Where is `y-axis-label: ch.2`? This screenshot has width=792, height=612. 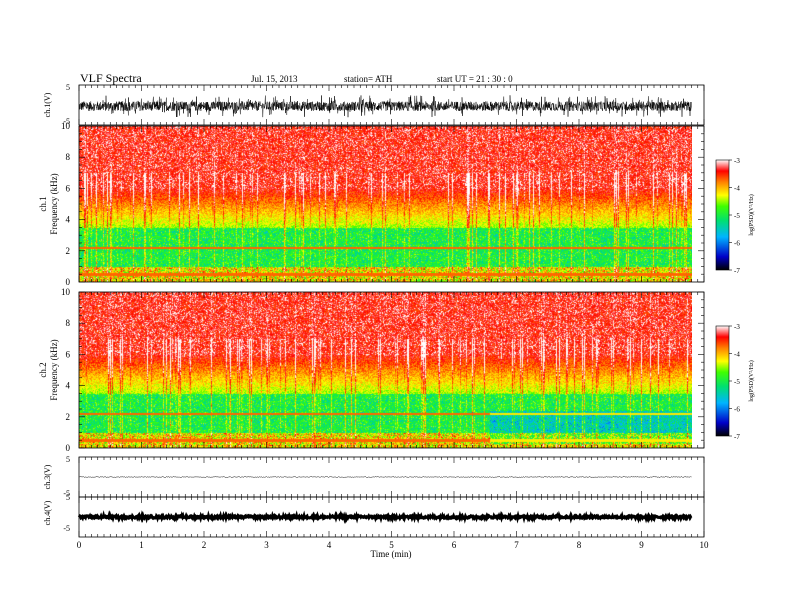 y-axis-label: ch.2 is located at coordinates (43, 369).